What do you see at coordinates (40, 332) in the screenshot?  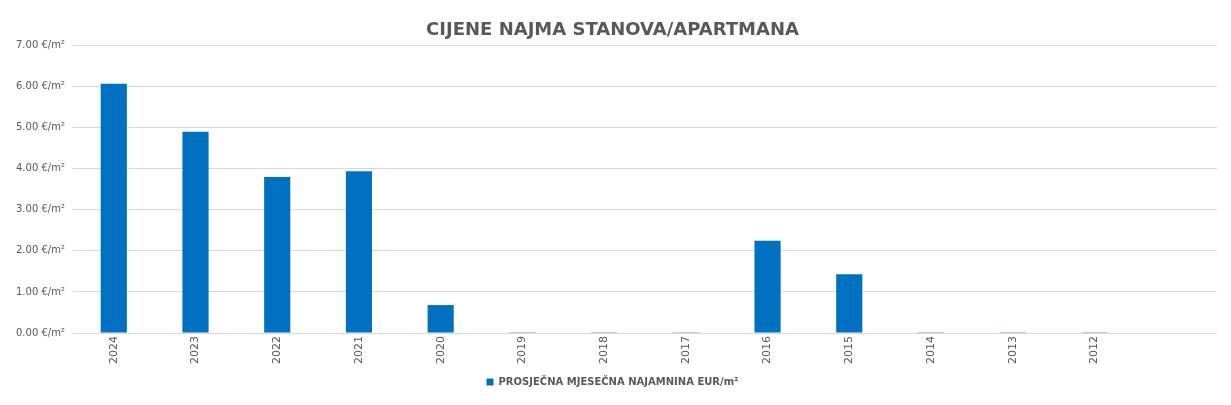 I see `y-tick-label: 0.00 €/m²` at bounding box center [40, 332].